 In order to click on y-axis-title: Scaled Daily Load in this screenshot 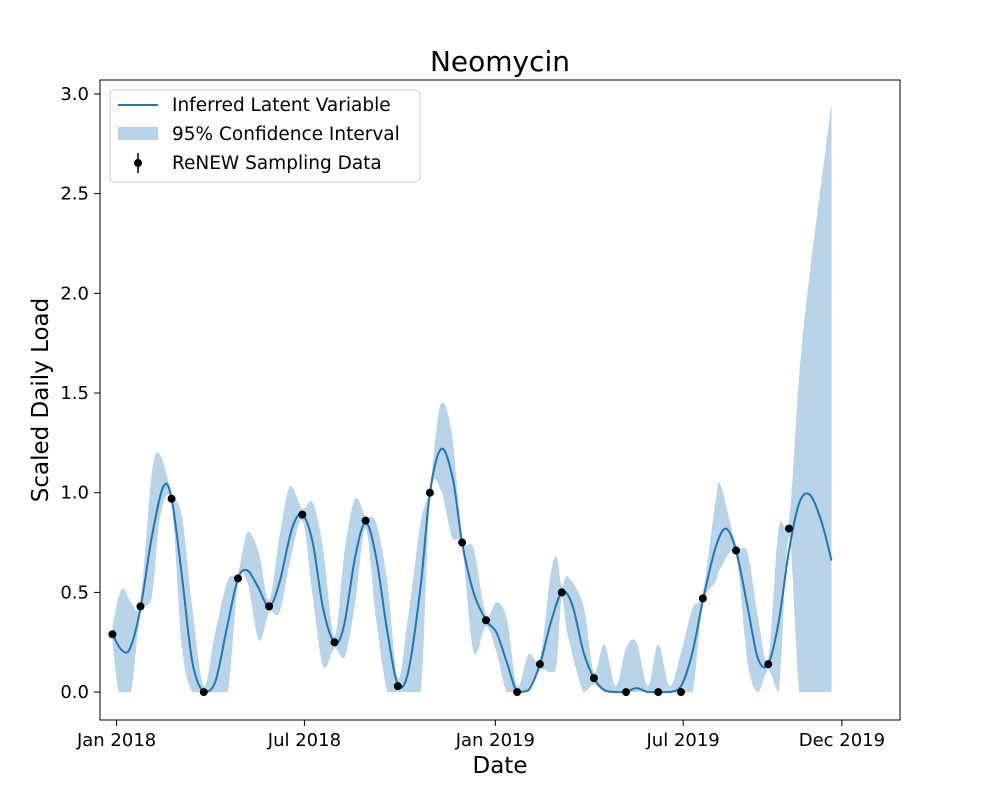, I will do `click(41, 400)`.